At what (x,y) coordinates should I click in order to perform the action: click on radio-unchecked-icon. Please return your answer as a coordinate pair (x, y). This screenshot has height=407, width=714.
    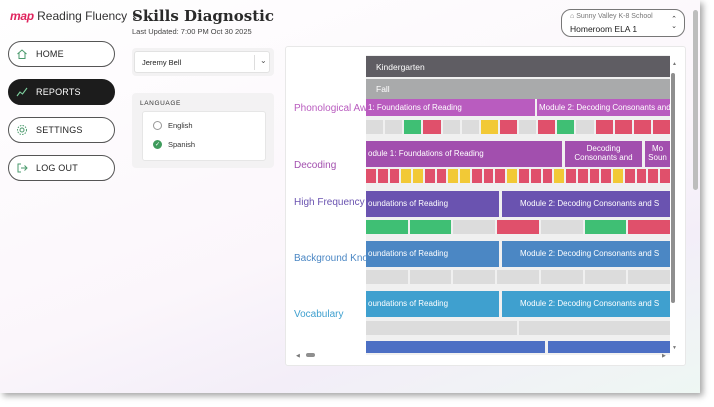
    Looking at the image, I should click on (157, 125).